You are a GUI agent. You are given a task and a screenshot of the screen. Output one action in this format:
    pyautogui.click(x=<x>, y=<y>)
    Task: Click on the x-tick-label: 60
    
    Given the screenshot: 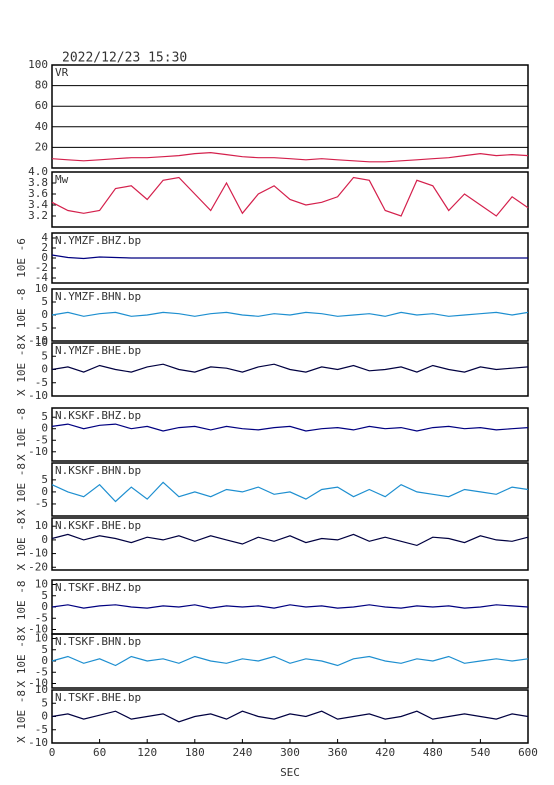 What is the action you would take?
    pyautogui.click(x=99, y=752)
    